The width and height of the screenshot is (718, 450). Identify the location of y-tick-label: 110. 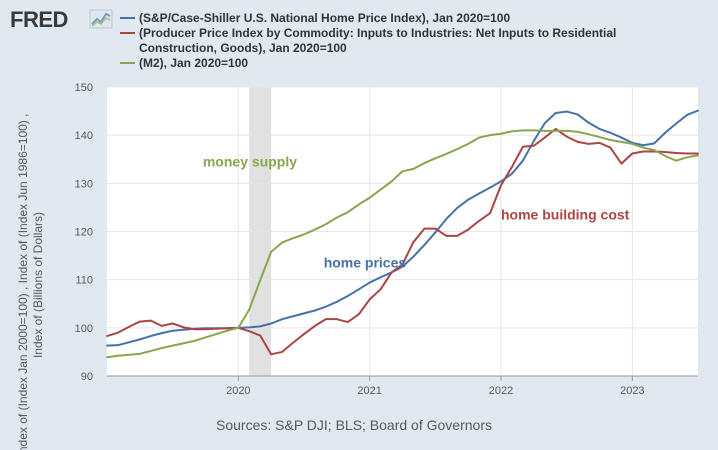
(84, 281).